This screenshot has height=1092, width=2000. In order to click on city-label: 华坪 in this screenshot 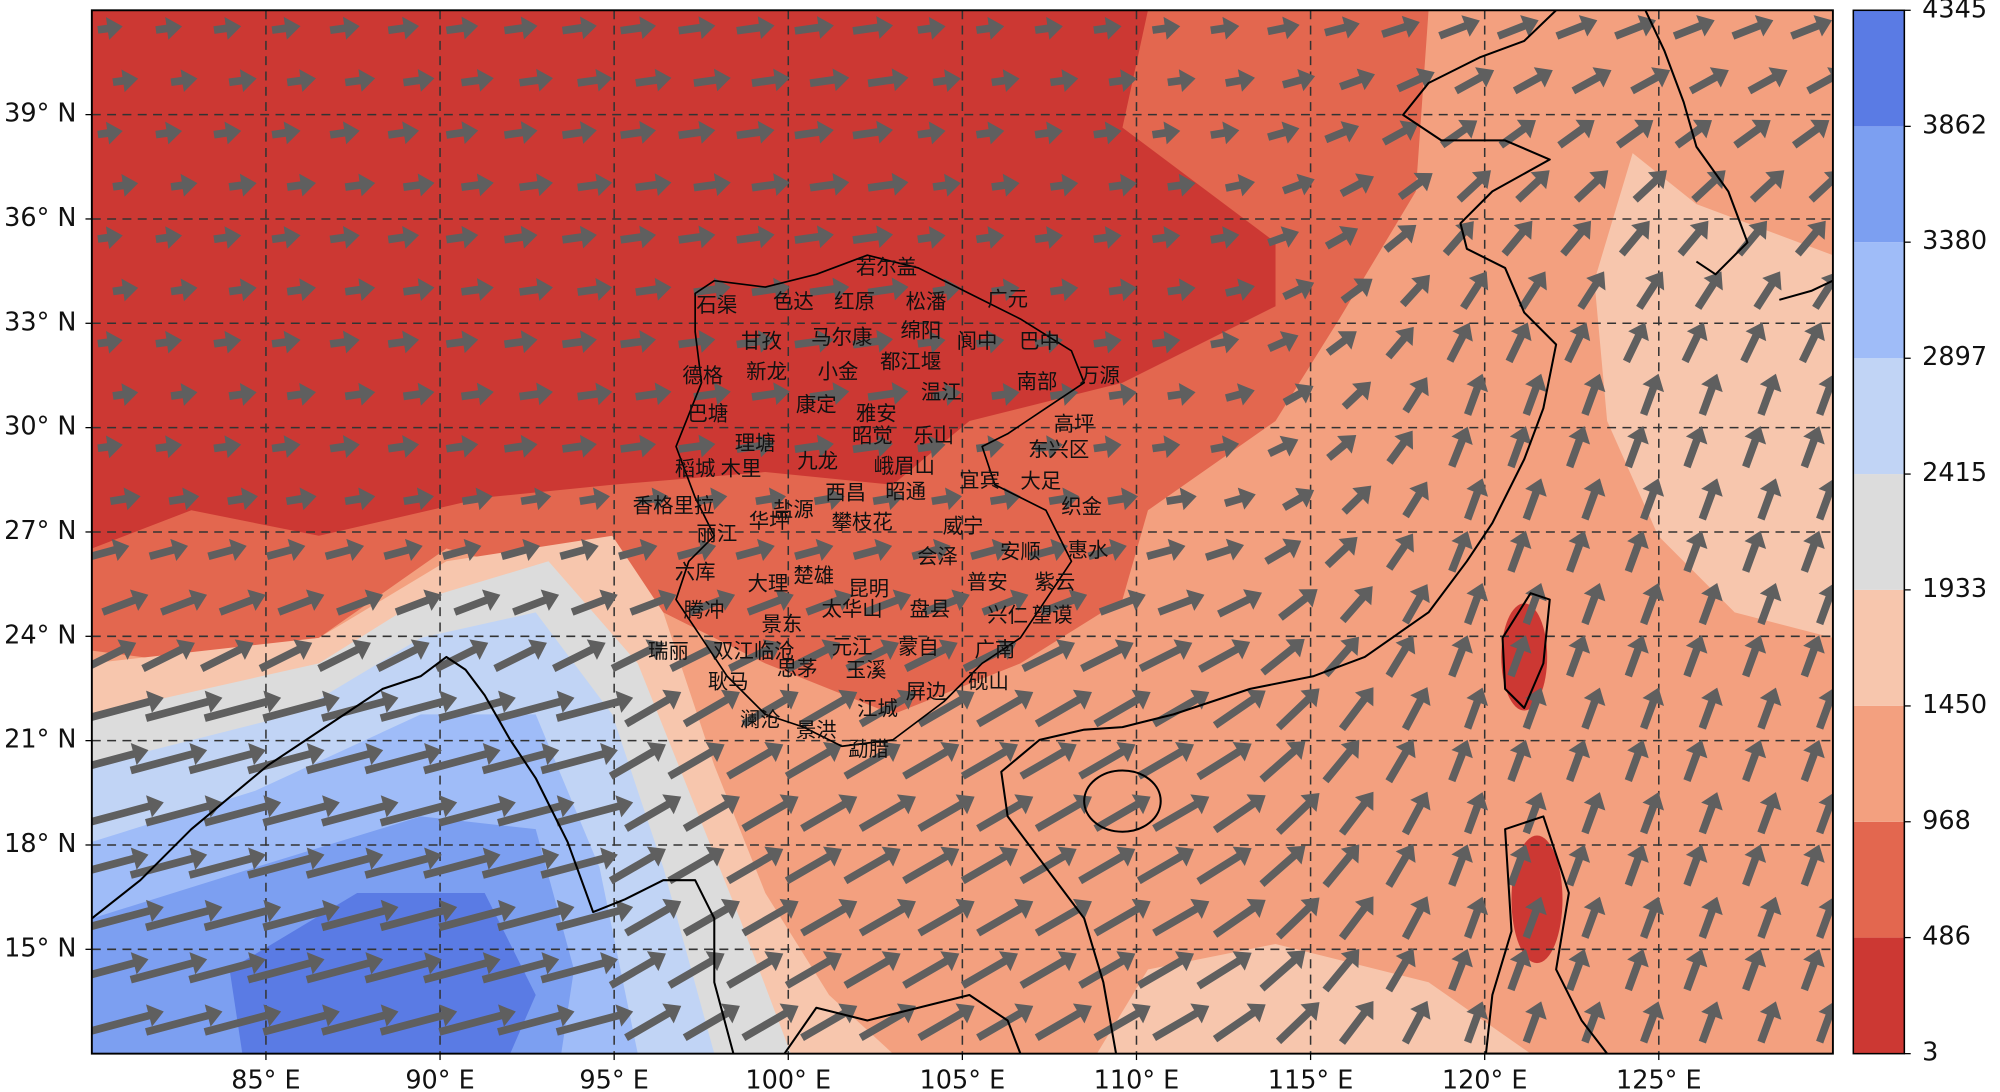, I will do `click(769, 521)`.